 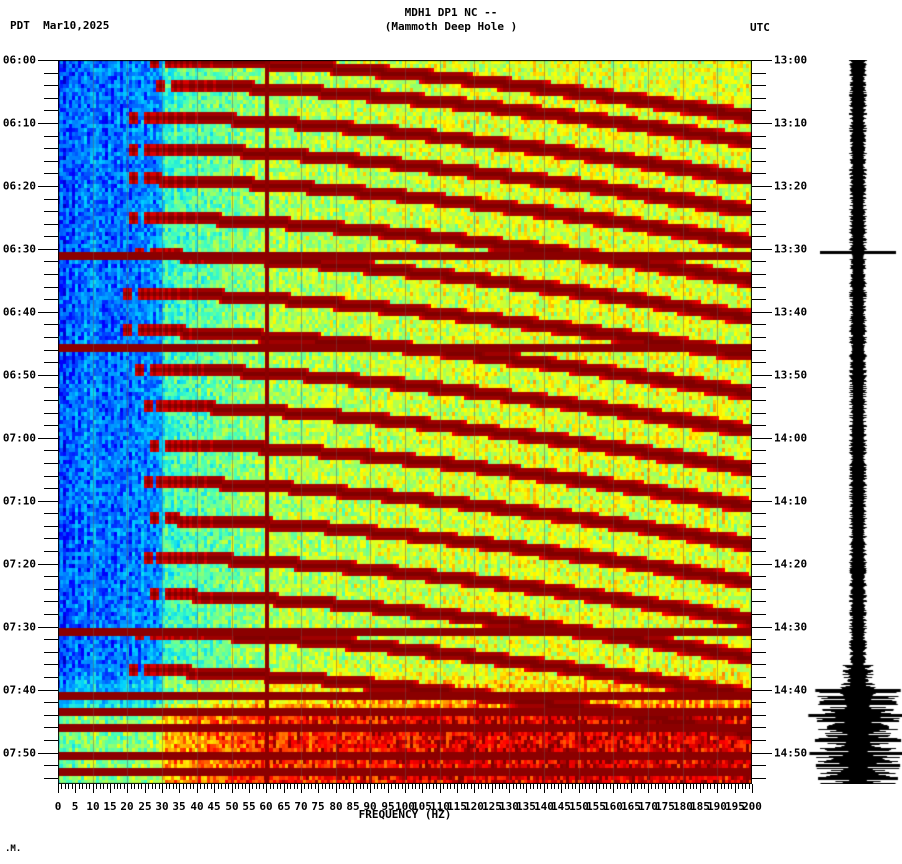 I want to click on frequency-axis-label: 115, so click(x=457, y=806).